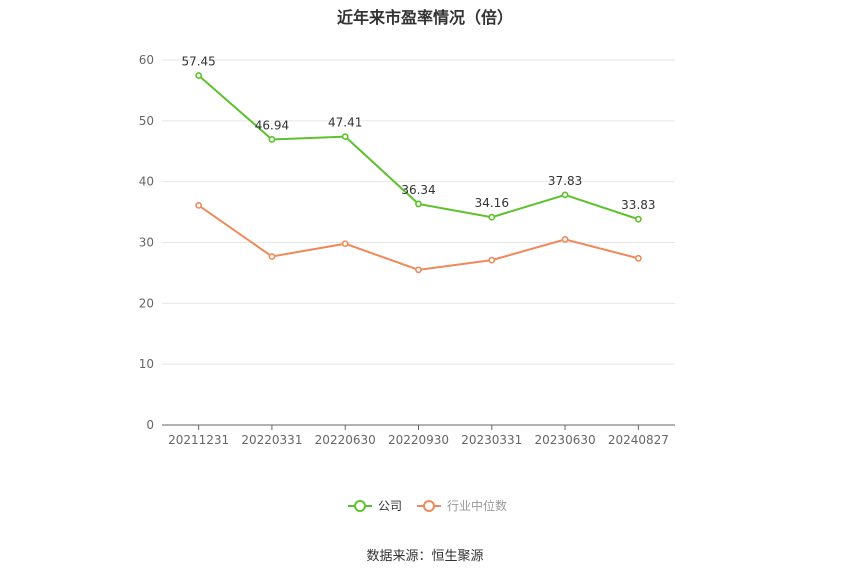 The height and width of the screenshot is (575, 850). What do you see at coordinates (424, 17) in the screenshot?
I see `chart-title: 近年来市盈率情况（倍）` at bounding box center [424, 17].